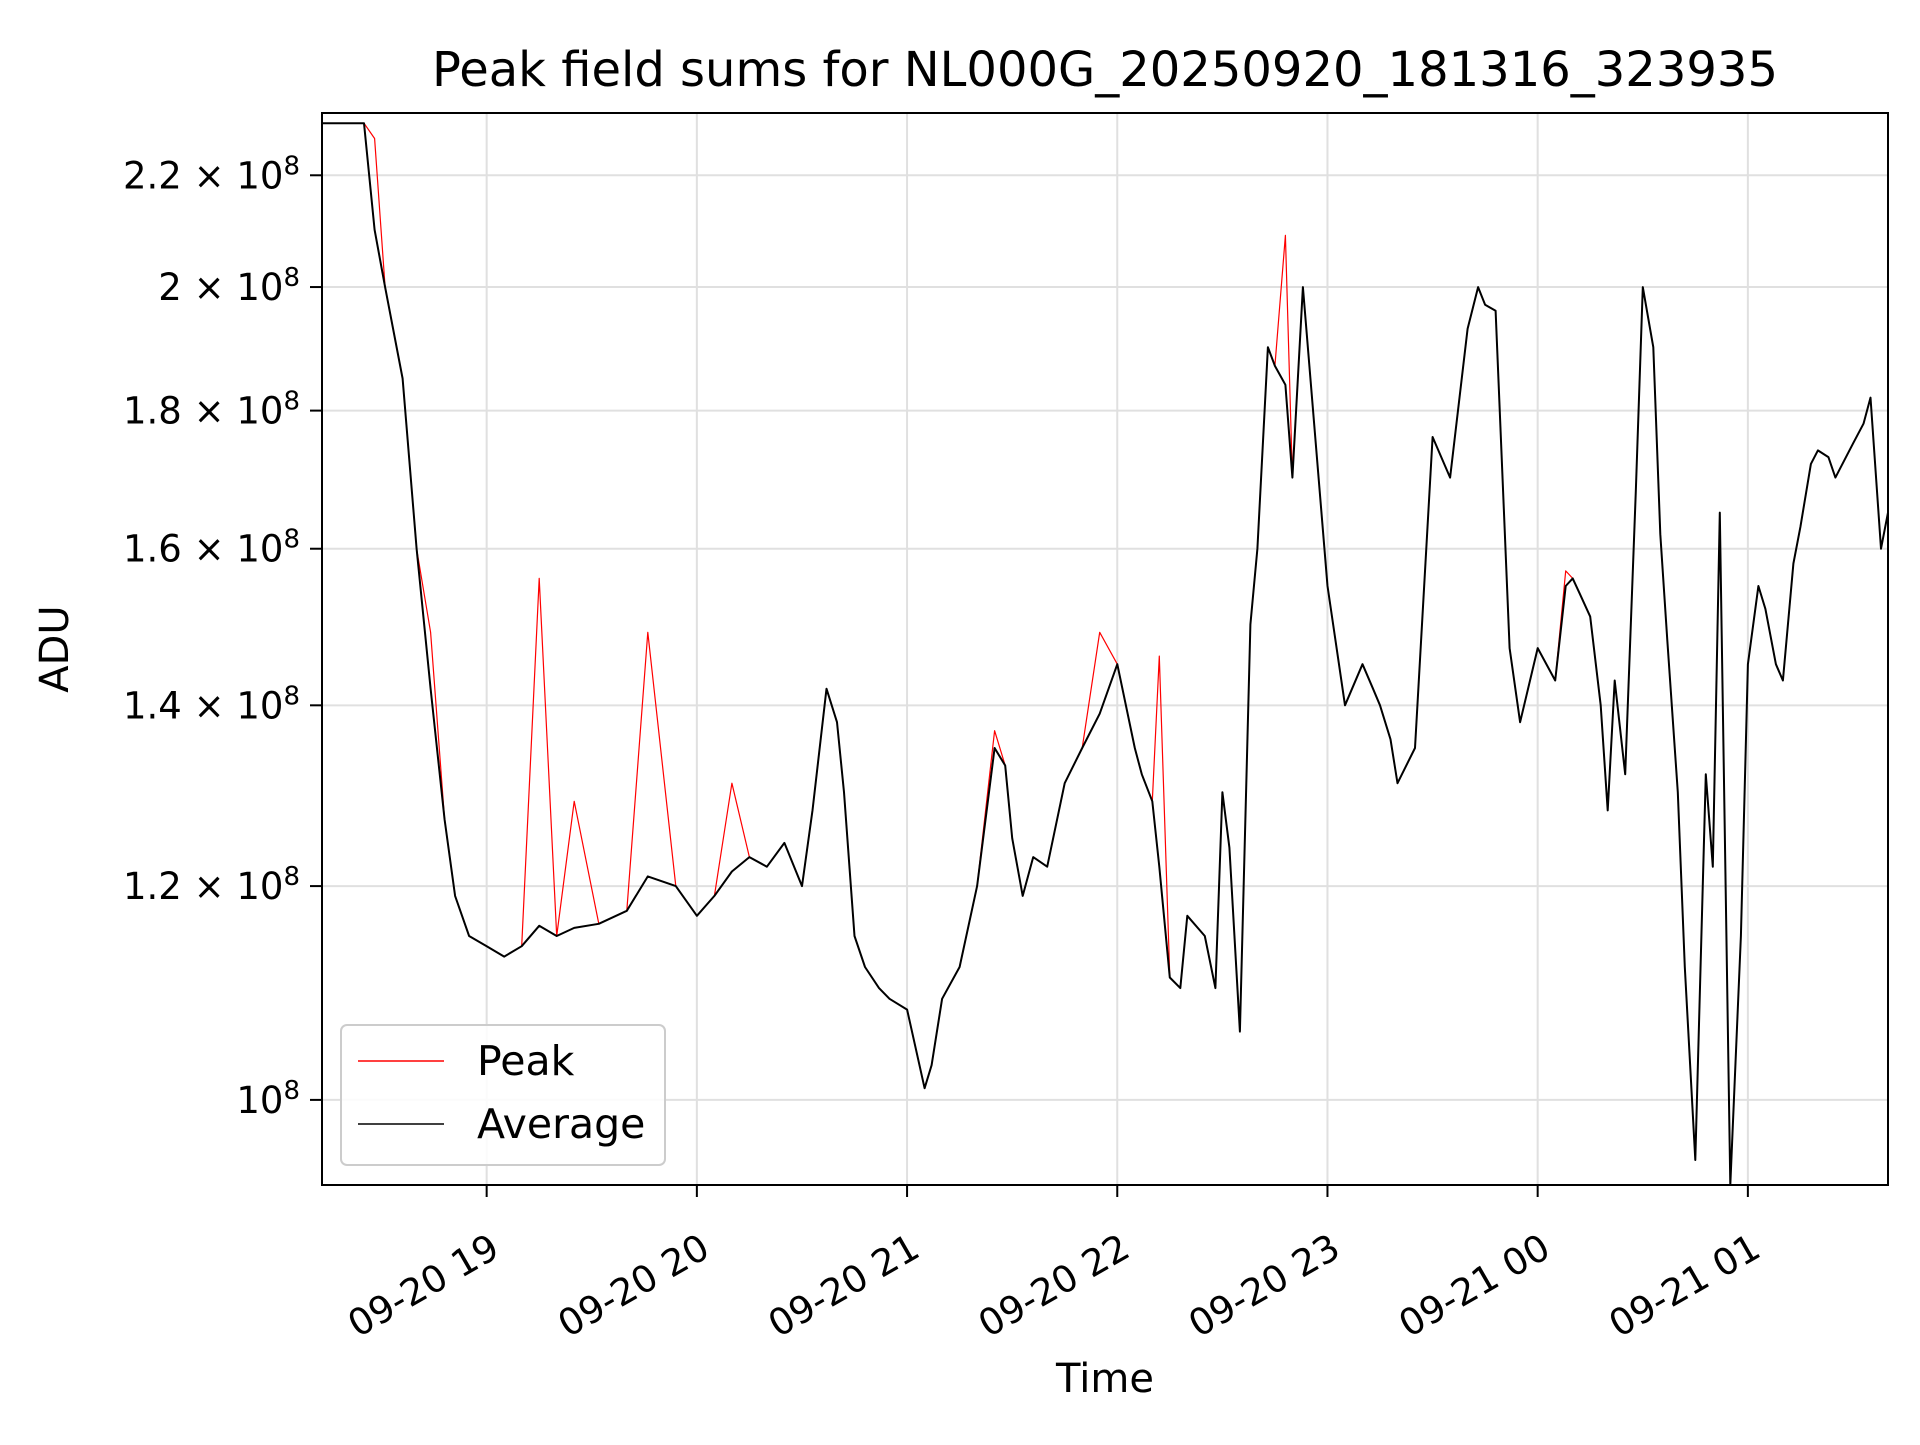 Image resolution: width=1920 pixels, height=1445 pixels. Describe the element at coordinates (561, 1124) in the screenshot. I see `legend-label-average: Average` at that location.